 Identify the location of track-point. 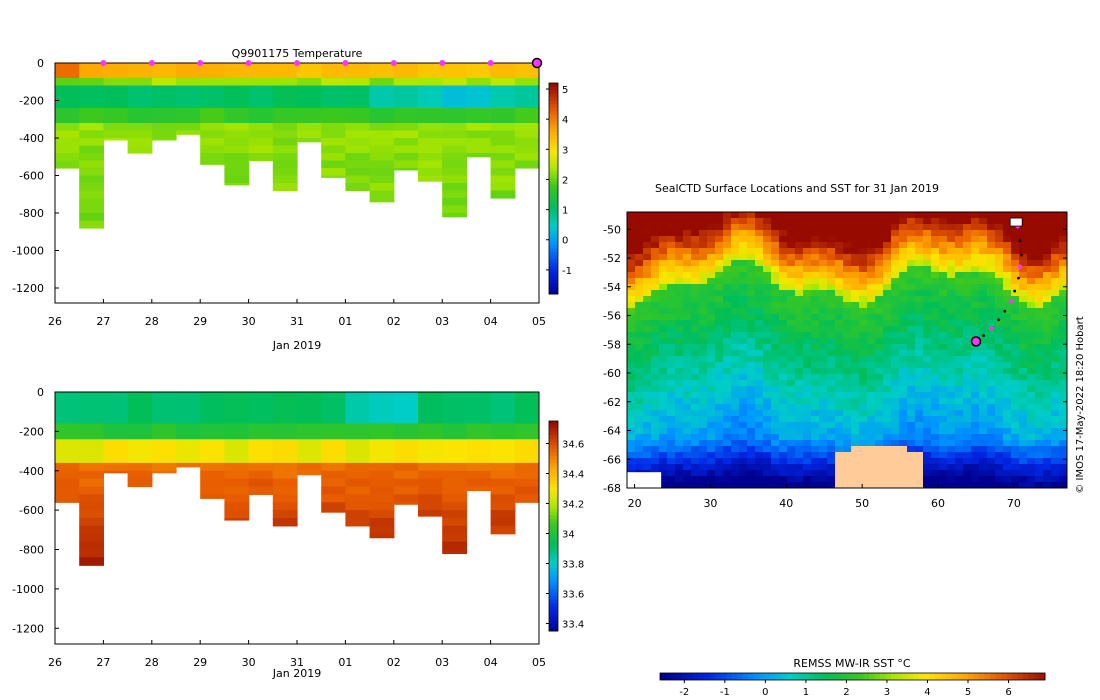
(1018, 278).